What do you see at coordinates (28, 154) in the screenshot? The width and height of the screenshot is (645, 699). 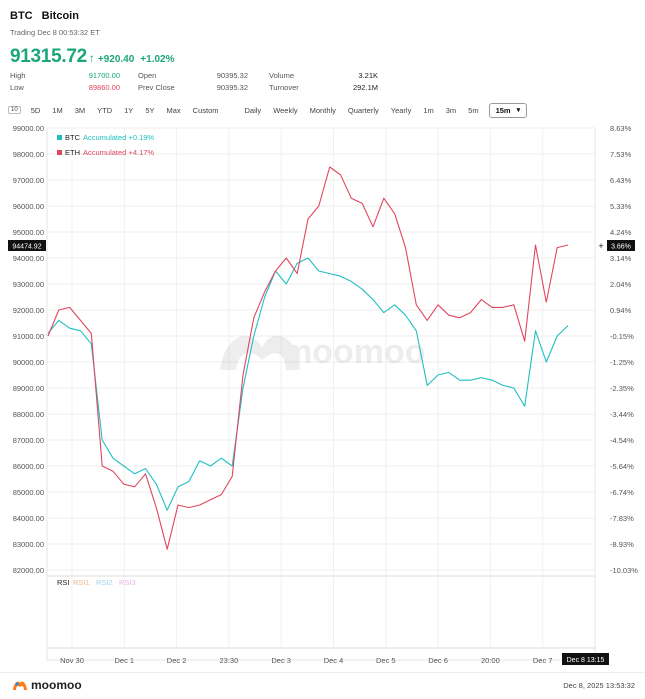 I see `y-tick-label: 98000.00` at bounding box center [28, 154].